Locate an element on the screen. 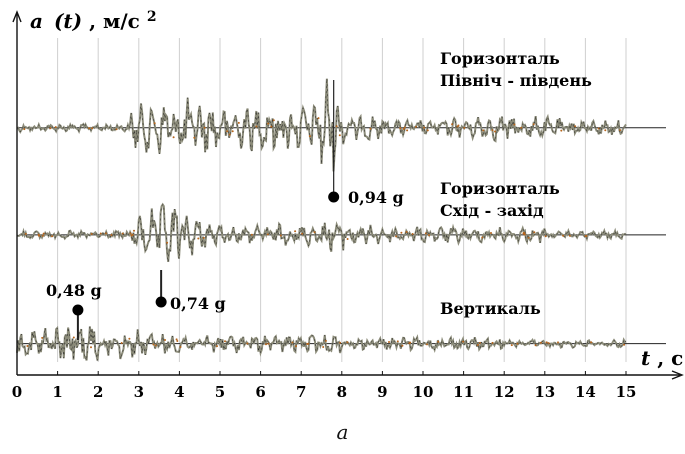 Image resolution: width=685 pixels, height=454 pixels. peak-label-1: 0,74 g is located at coordinates (198, 303).